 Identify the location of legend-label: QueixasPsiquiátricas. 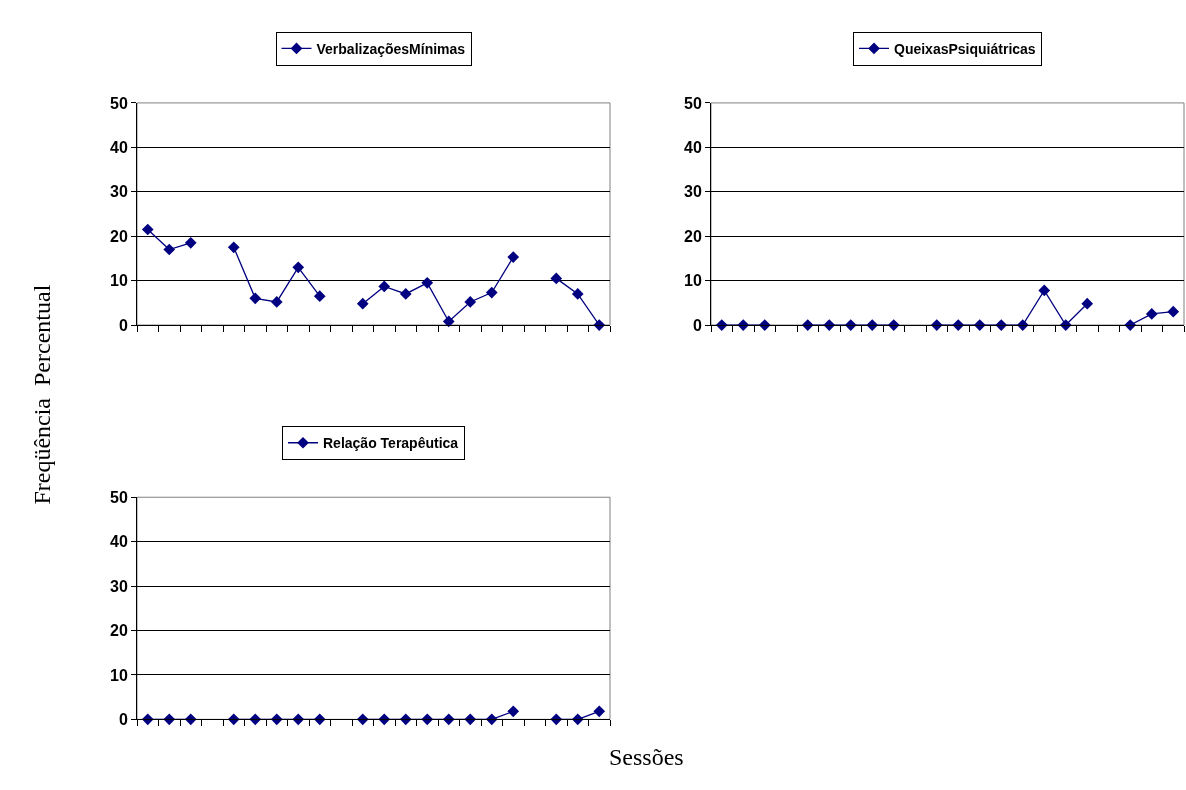
(965, 48).